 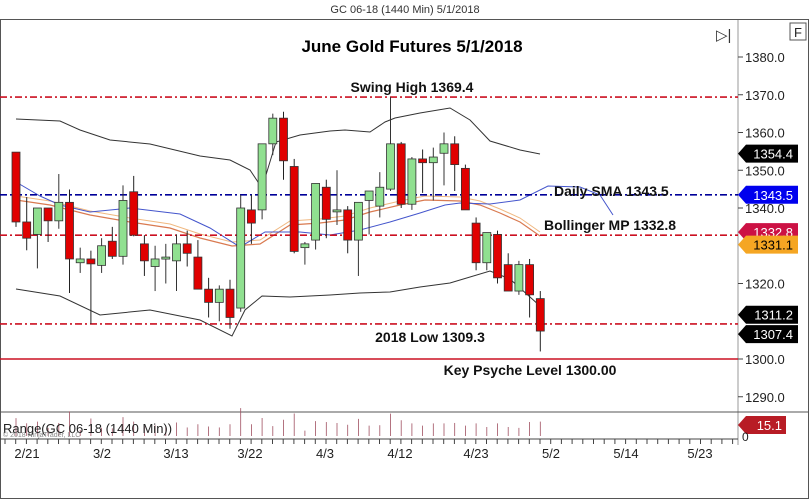 I want to click on x-tick-label: 3/2, so click(x=102, y=453).